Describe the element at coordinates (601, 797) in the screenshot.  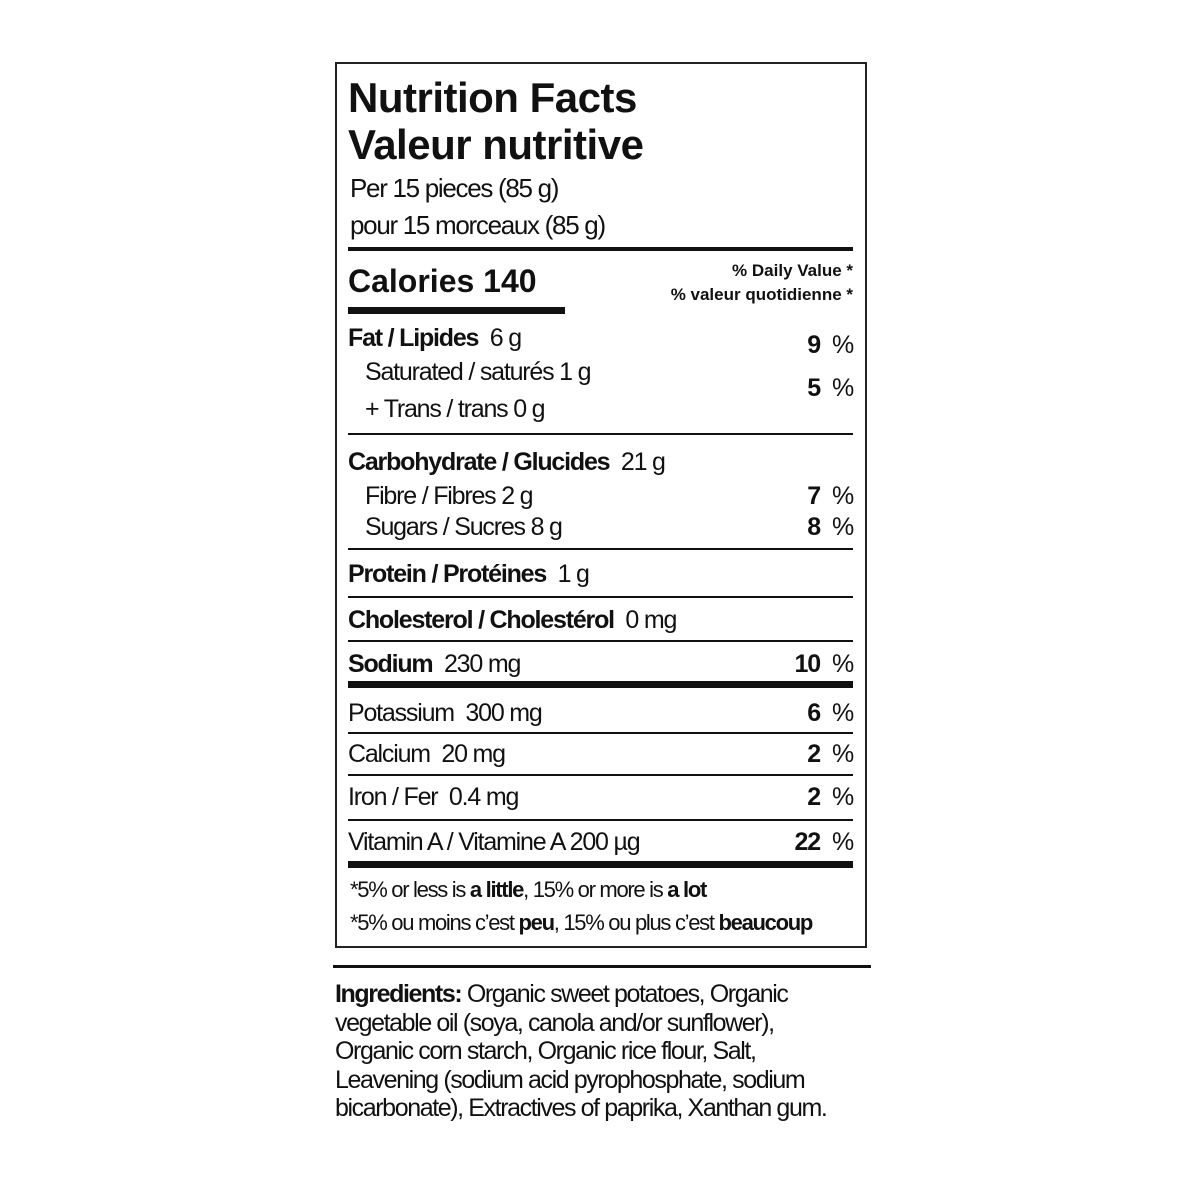
I see `row-iron: Iron / Fer 0.4 mg 2%` at that location.